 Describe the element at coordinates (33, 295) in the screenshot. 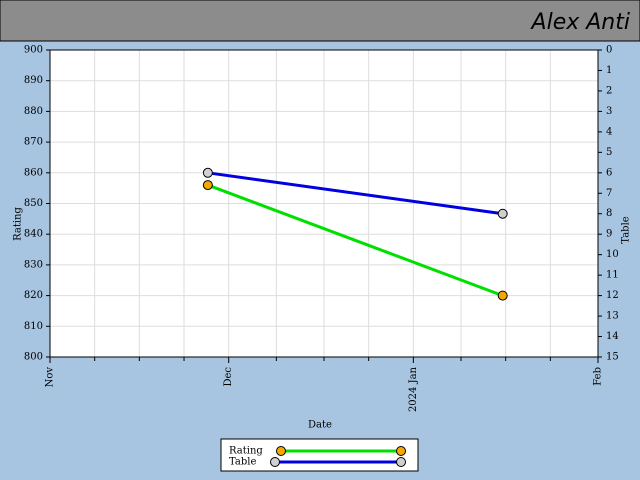

I see `y-tick-label: 820` at that location.